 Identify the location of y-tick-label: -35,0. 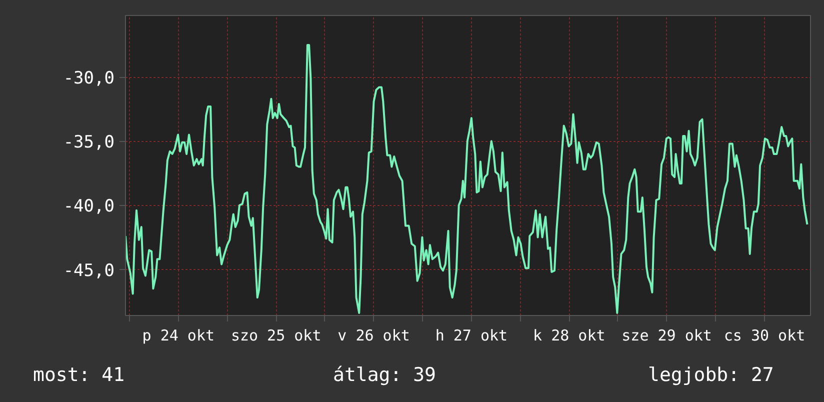
(89, 142).